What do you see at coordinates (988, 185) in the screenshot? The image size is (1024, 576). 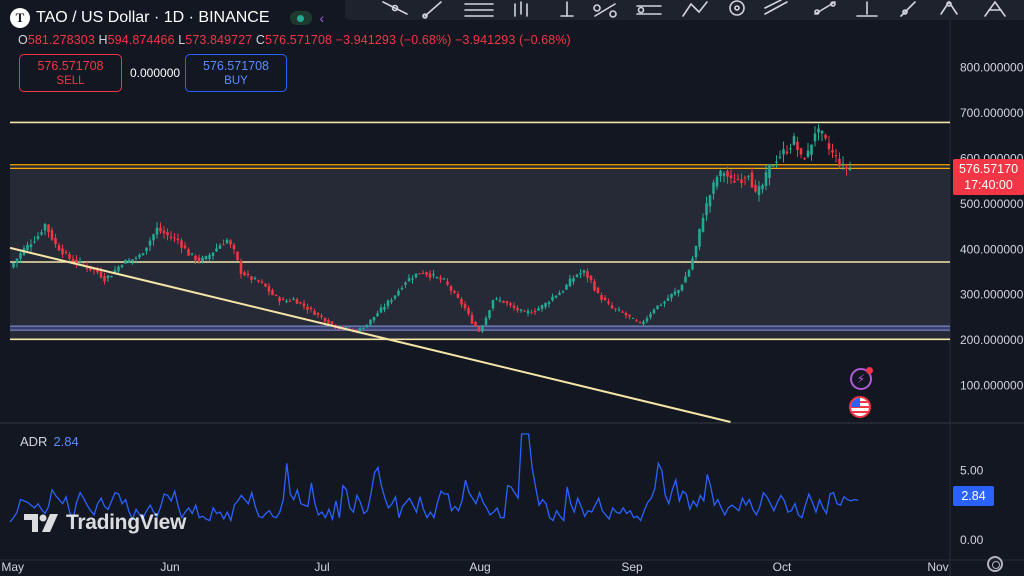 I see `bar-countdown: 17:40:00` at bounding box center [988, 185].